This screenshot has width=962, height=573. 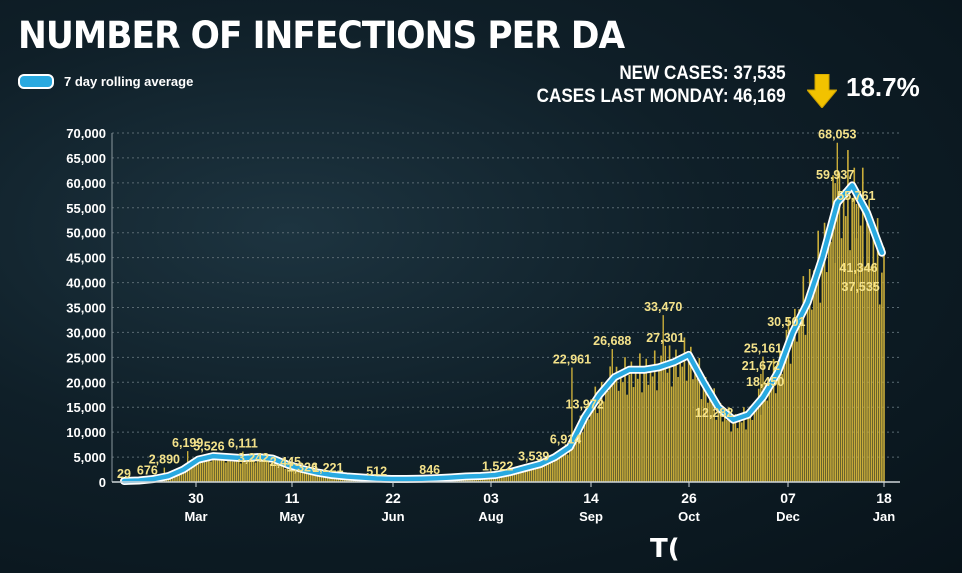 What do you see at coordinates (884, 498) in the screenshot?
I see `x-tick-day: 18` at bounding box center [884, 498].